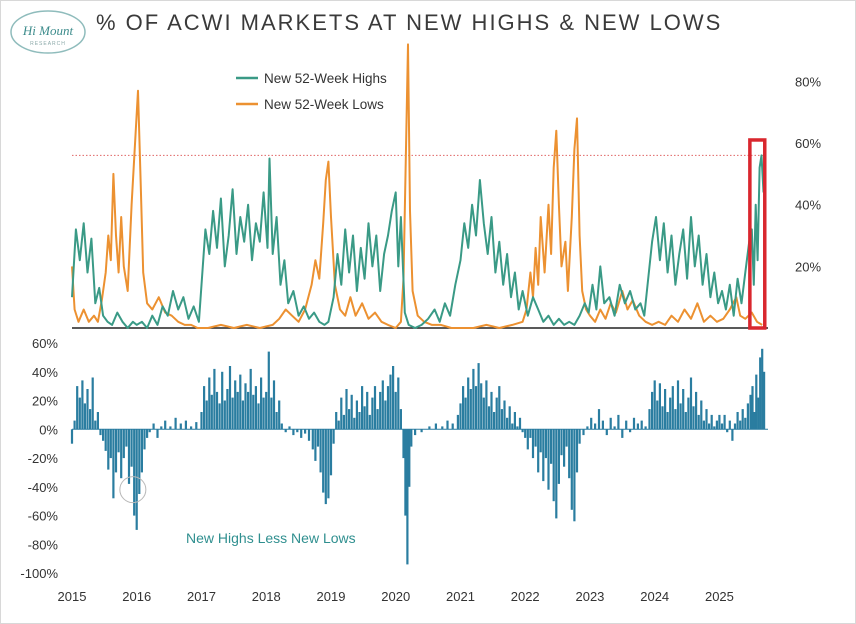  I want to click on bottom-ytick-label: -20%, so click(43, 458).